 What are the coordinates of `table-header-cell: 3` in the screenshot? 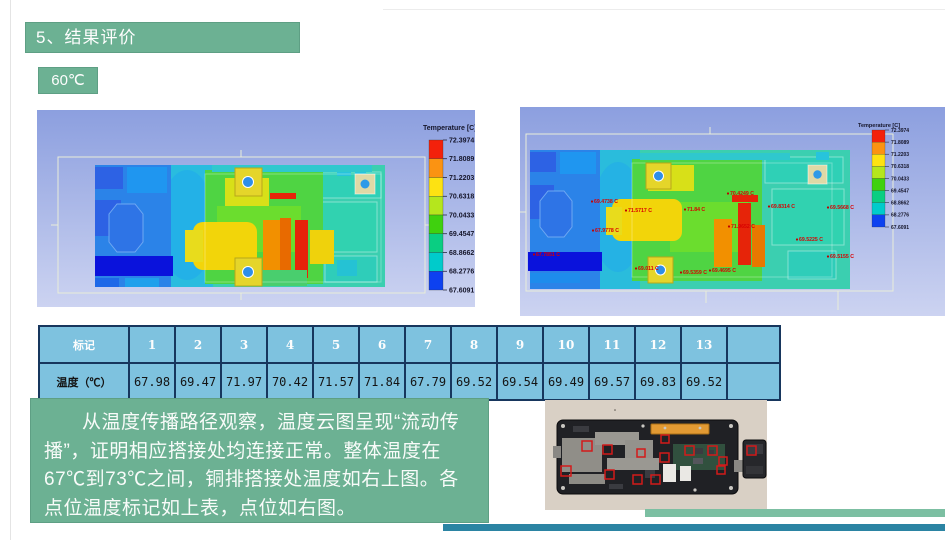 It's located at (244, 344).